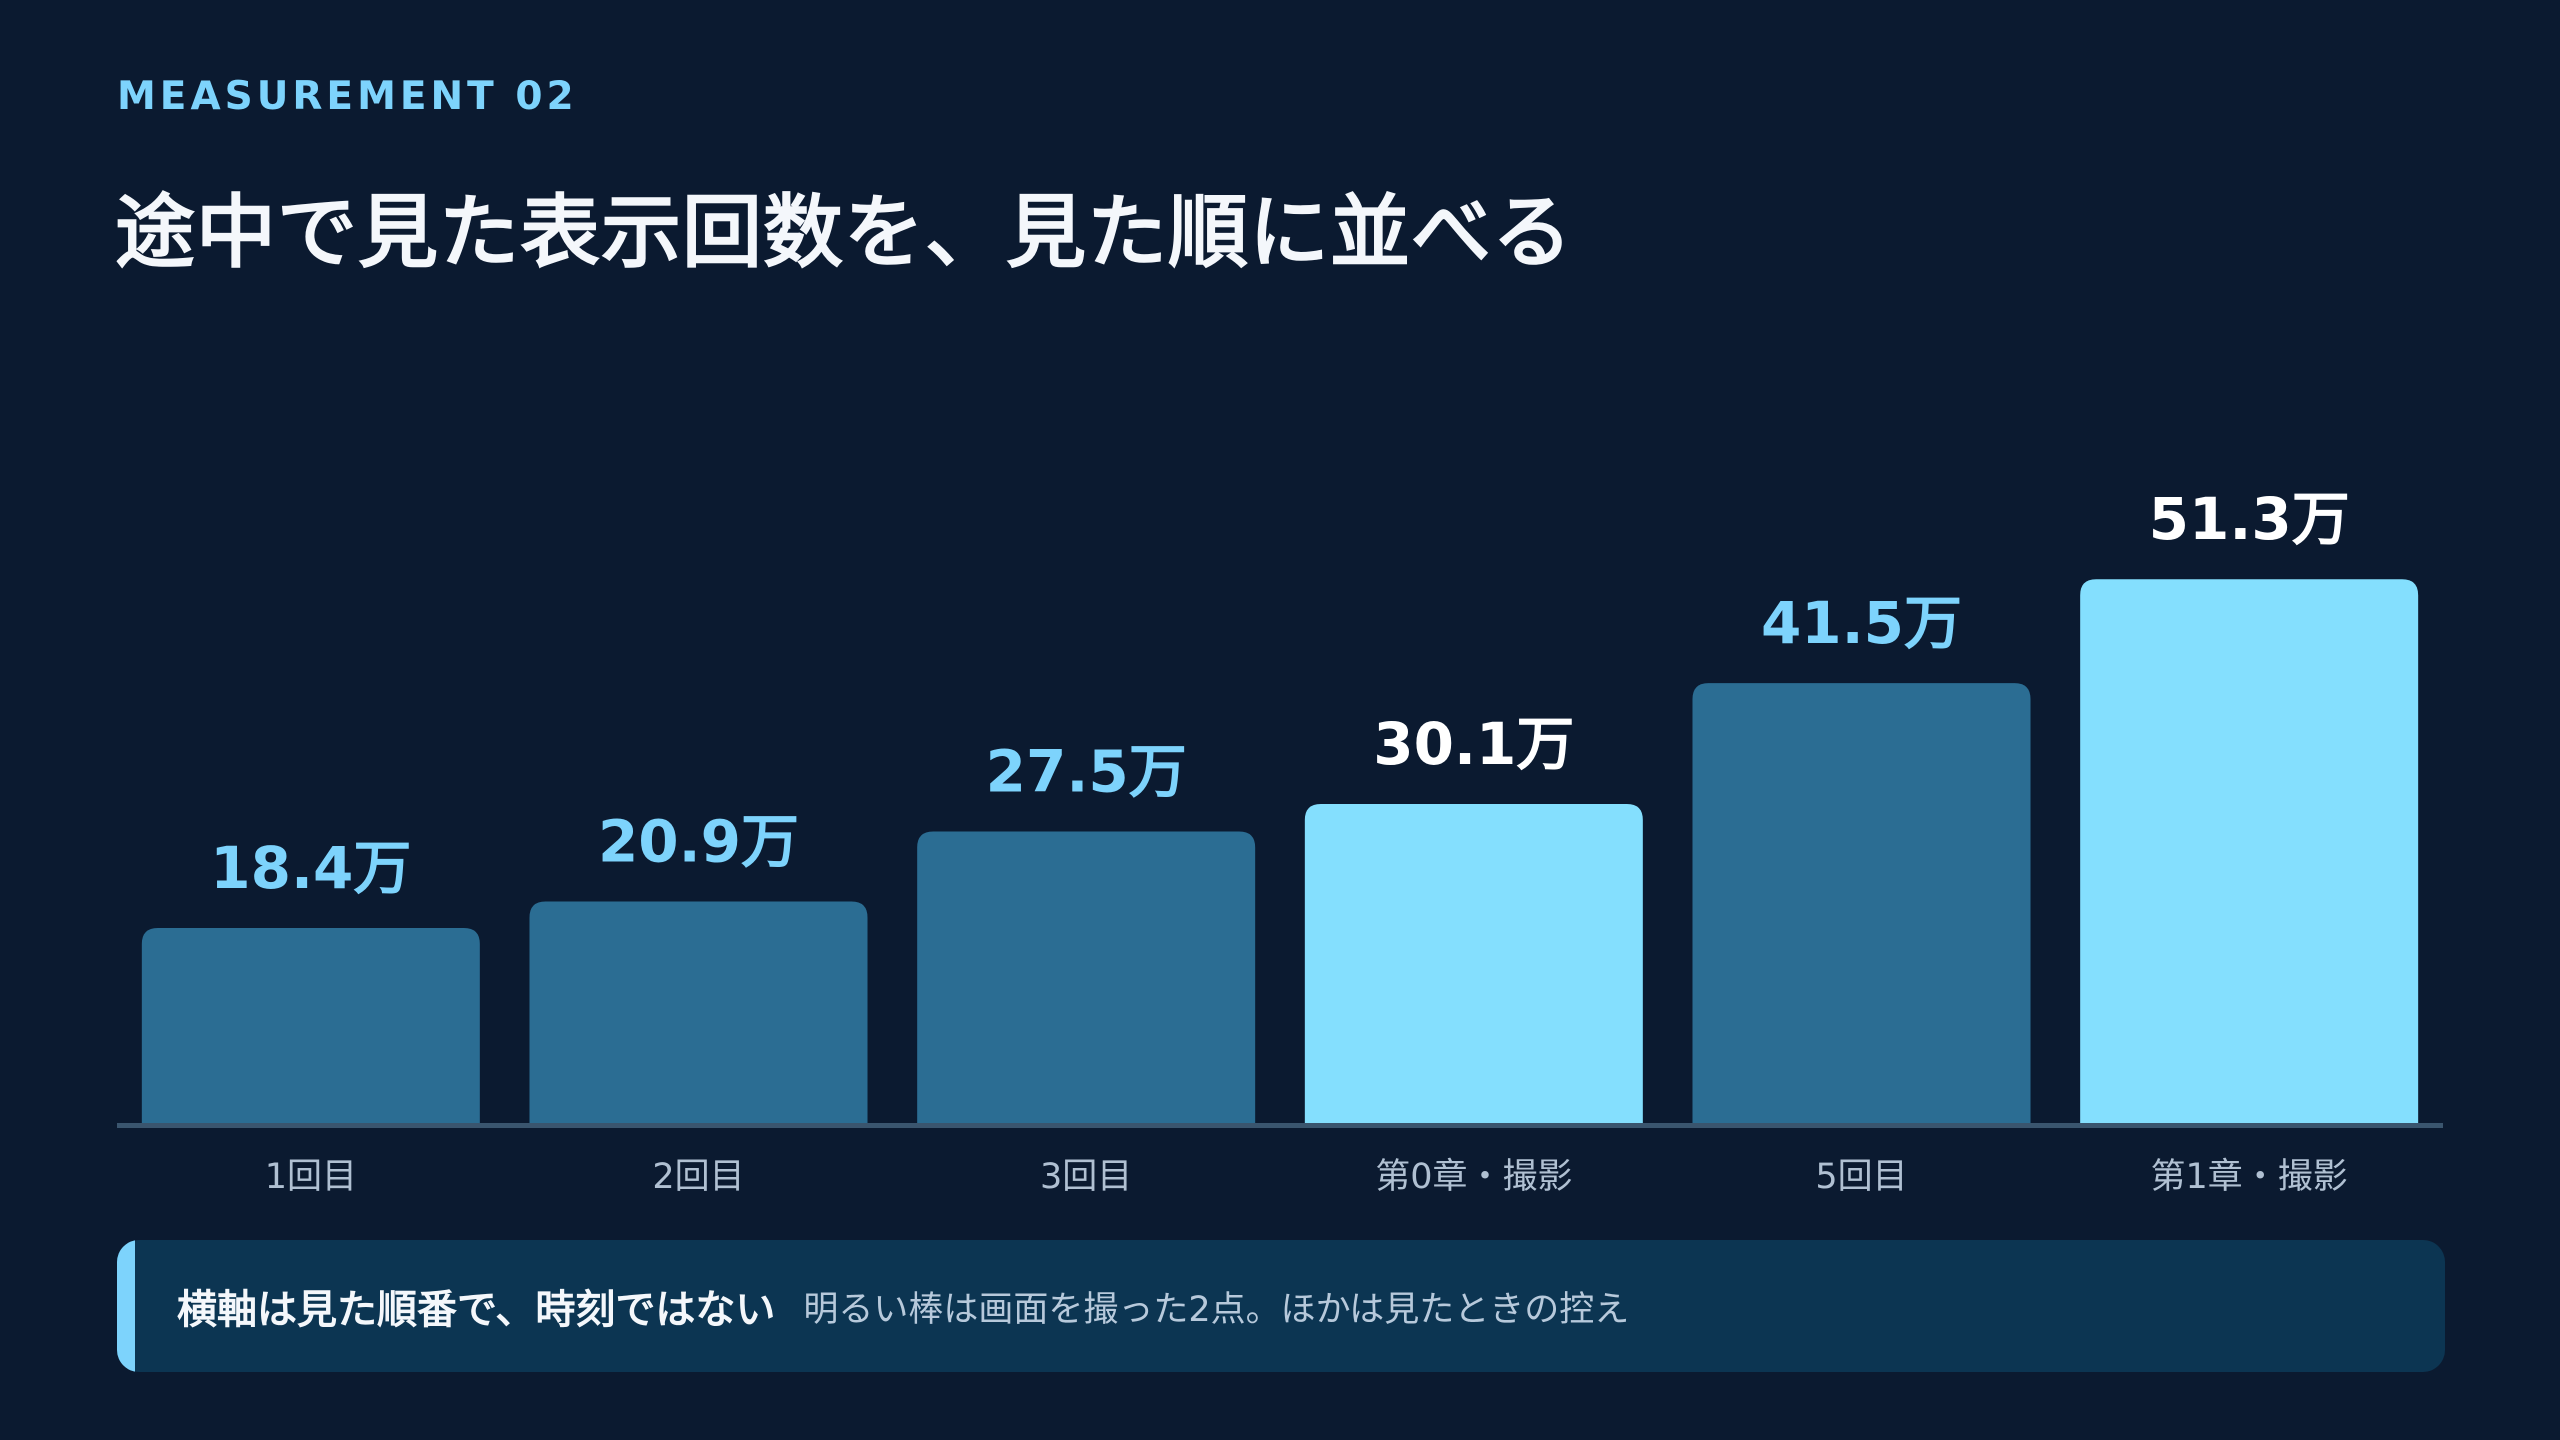  What do you see at coordinates (310, 868) in the screenshot?
I see `bar-value-label-1: 18.4万` at bounding box center [310, 868].